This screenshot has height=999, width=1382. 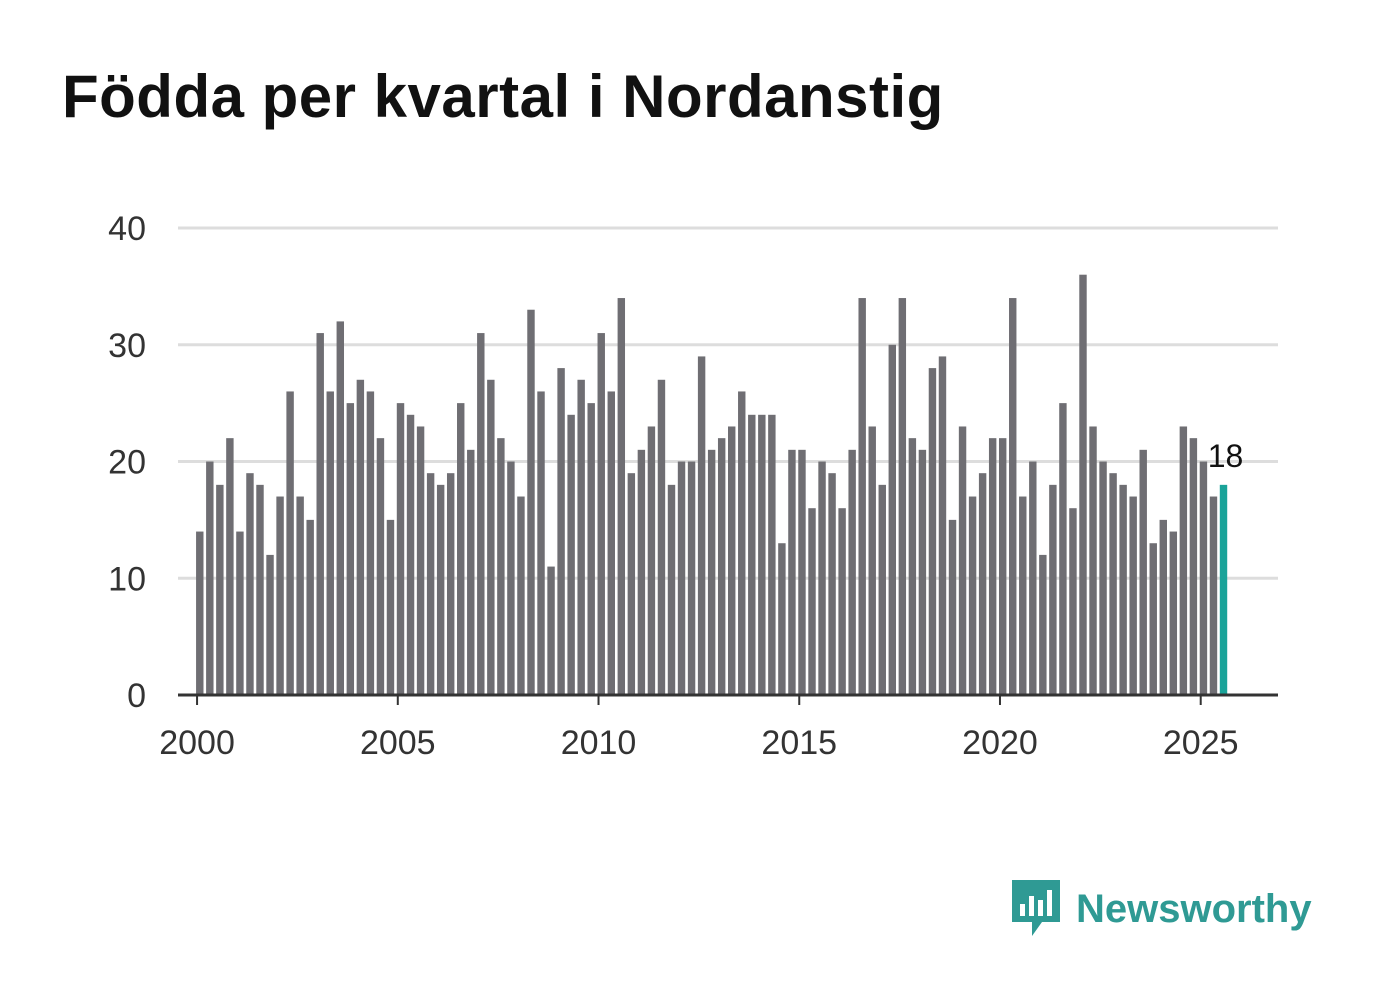 What do you see at coordinates (398, 743) in the screenshot?
I see `x-tick-label-2005: 2005` at bounding box center [398, 743].